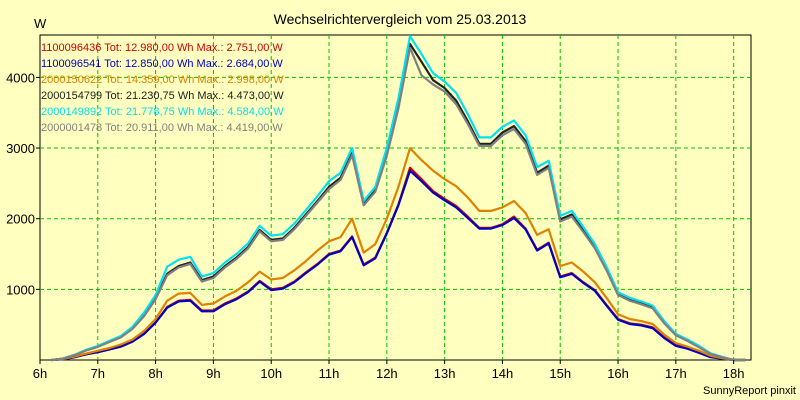  Describe the element at coordinates (213, 373) in the screenshot. I see `x-tick-label: 9h` at that location.